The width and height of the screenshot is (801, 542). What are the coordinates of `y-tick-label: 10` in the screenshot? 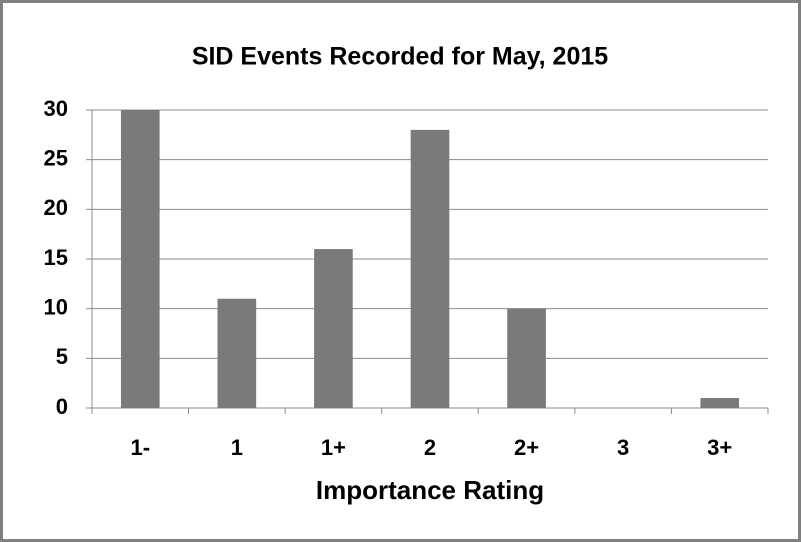 It's located at (56, 306).